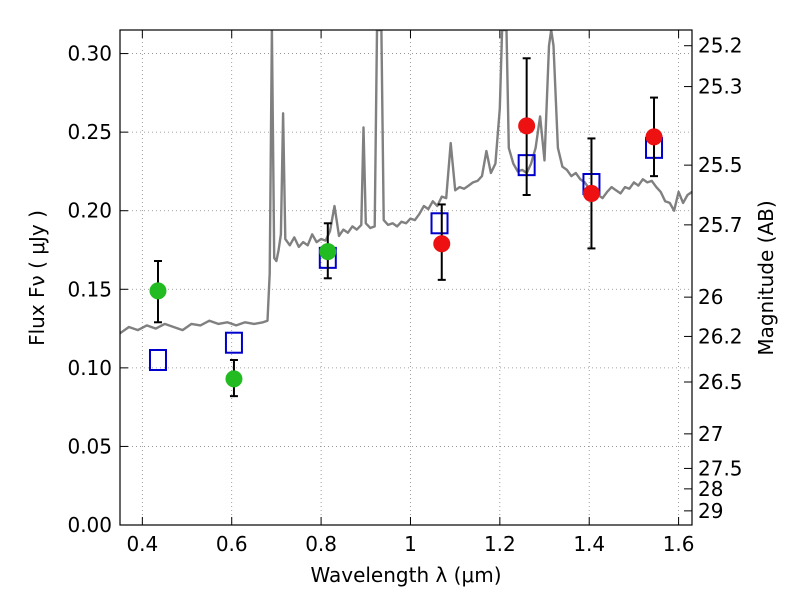 Image resolution: width=800 pixels, height=600 pixels. What do you see at coordinates (142, 544) in the screenshot?
I see `x-tick-label: 0.4` at bounding box center [142, 544].